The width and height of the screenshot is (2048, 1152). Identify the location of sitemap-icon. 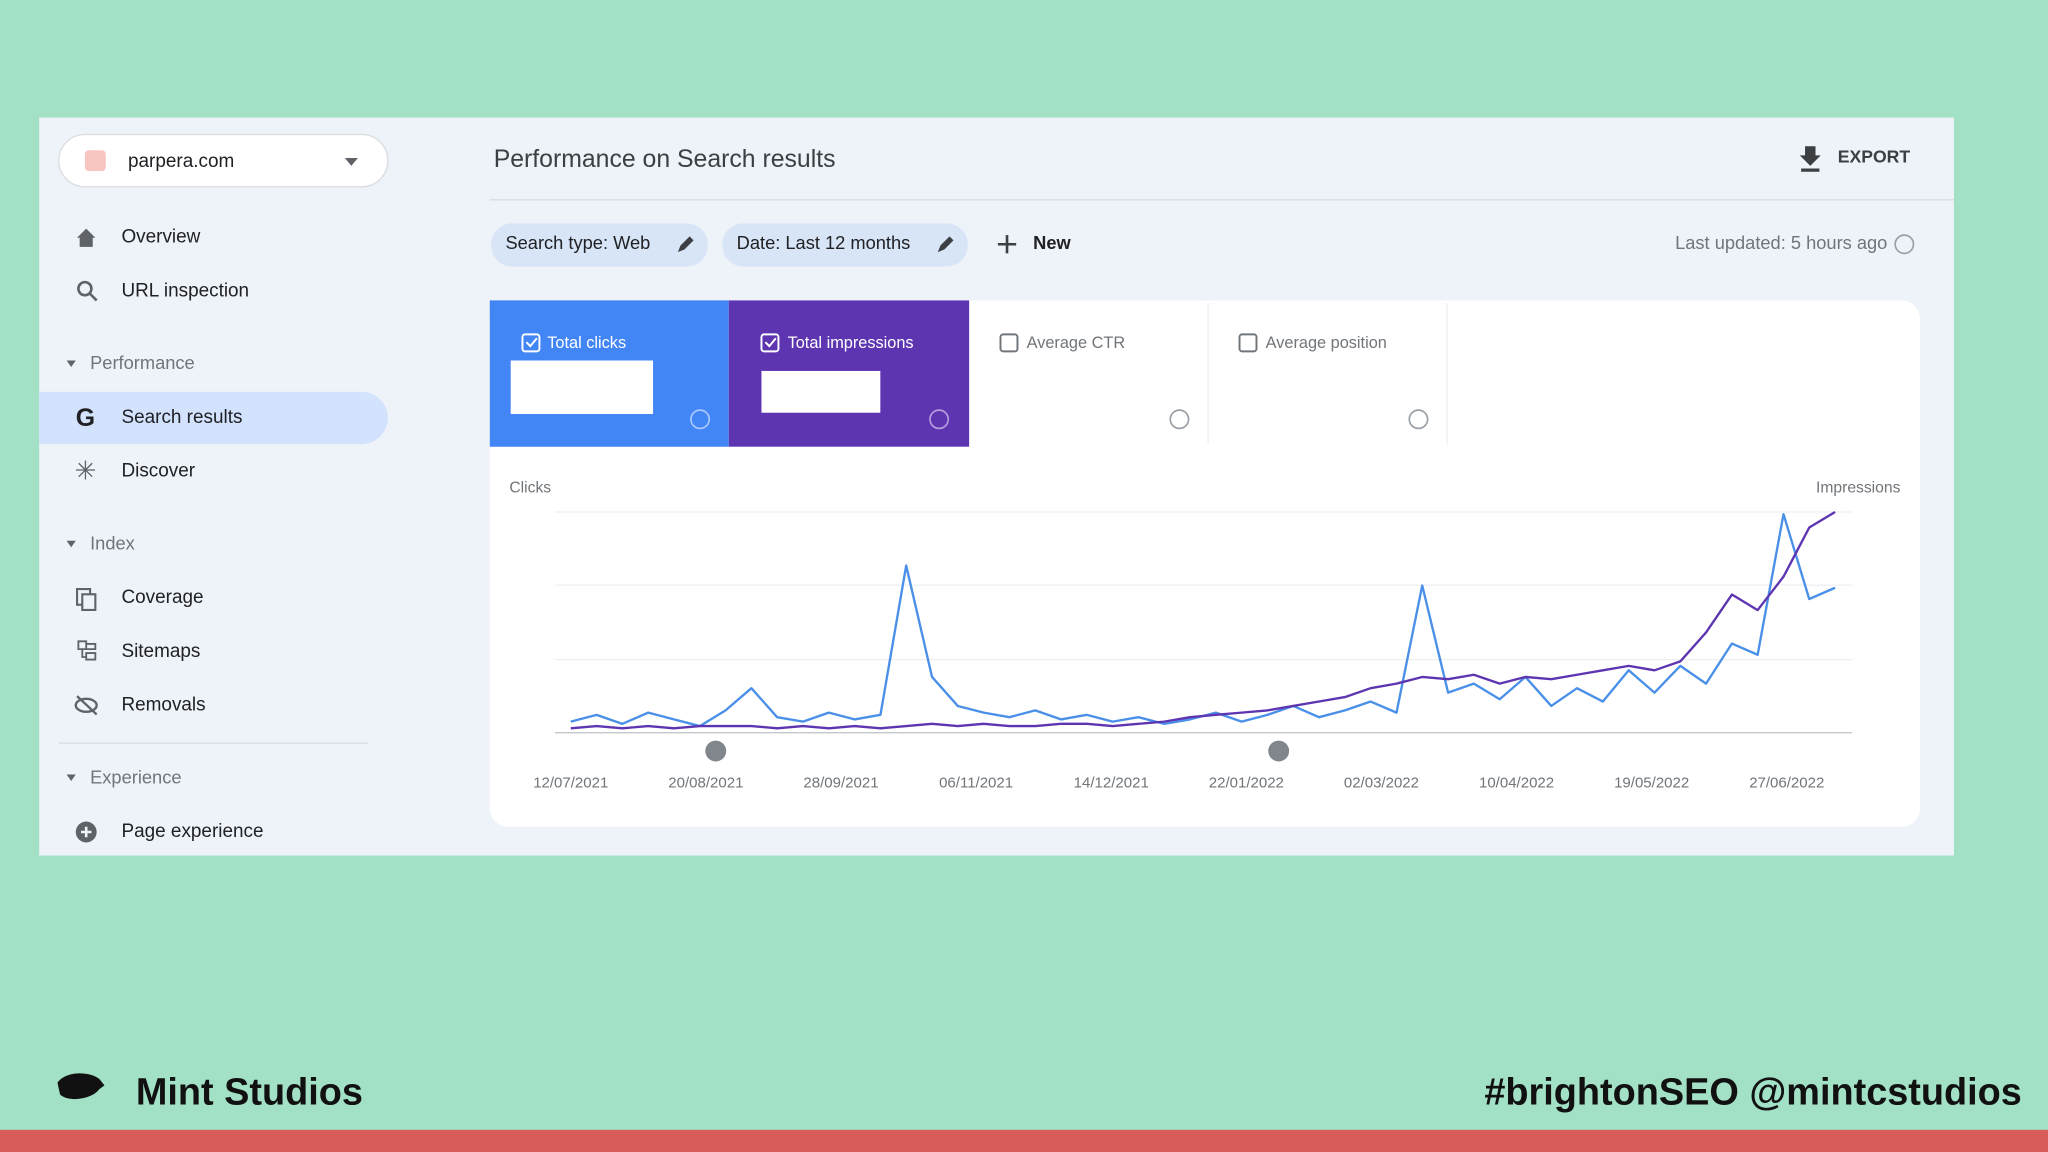
(87, 650).